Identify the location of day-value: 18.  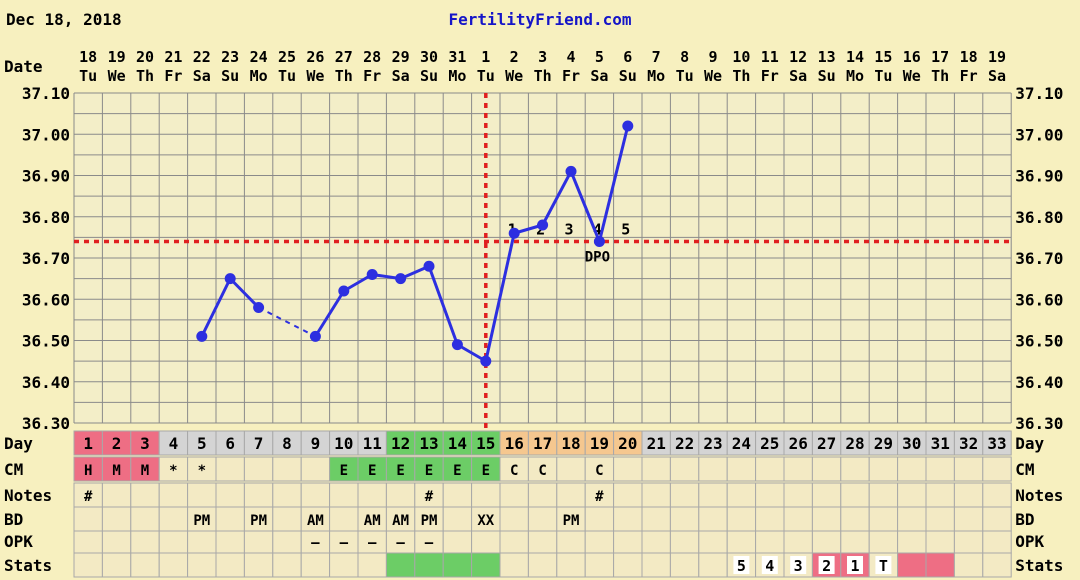
(570, 443).